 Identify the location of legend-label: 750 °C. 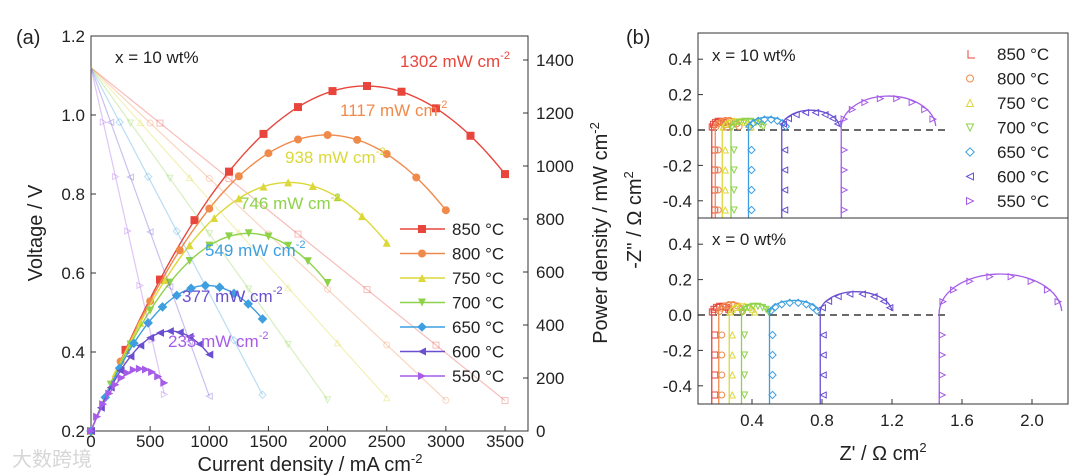
(478, 278).